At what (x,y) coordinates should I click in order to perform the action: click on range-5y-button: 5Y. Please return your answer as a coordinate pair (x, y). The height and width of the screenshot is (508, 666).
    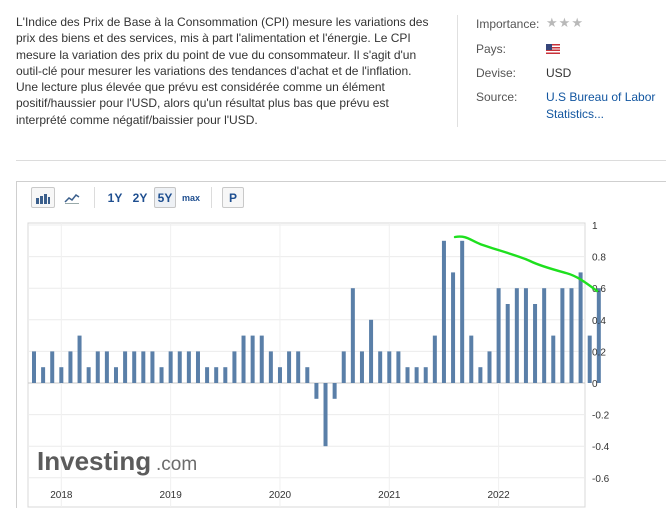
    Looking at the image, I should click on (165, 197).